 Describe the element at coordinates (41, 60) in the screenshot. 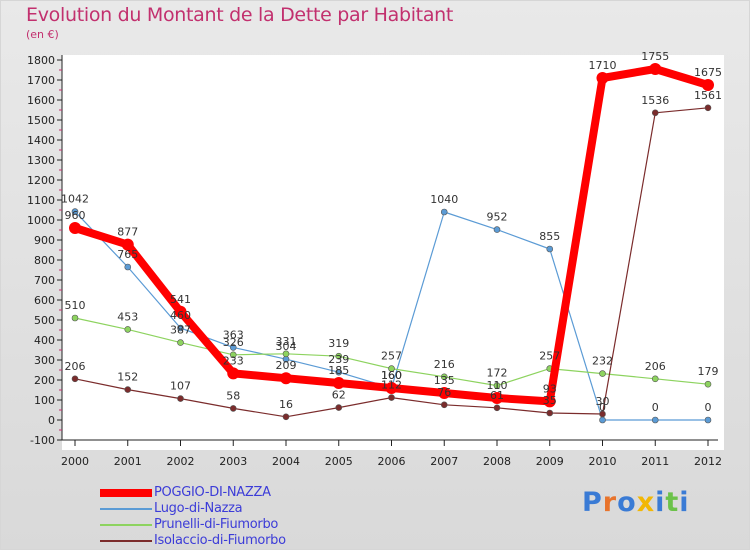

I see `y-tick-label: 1800` at that location.